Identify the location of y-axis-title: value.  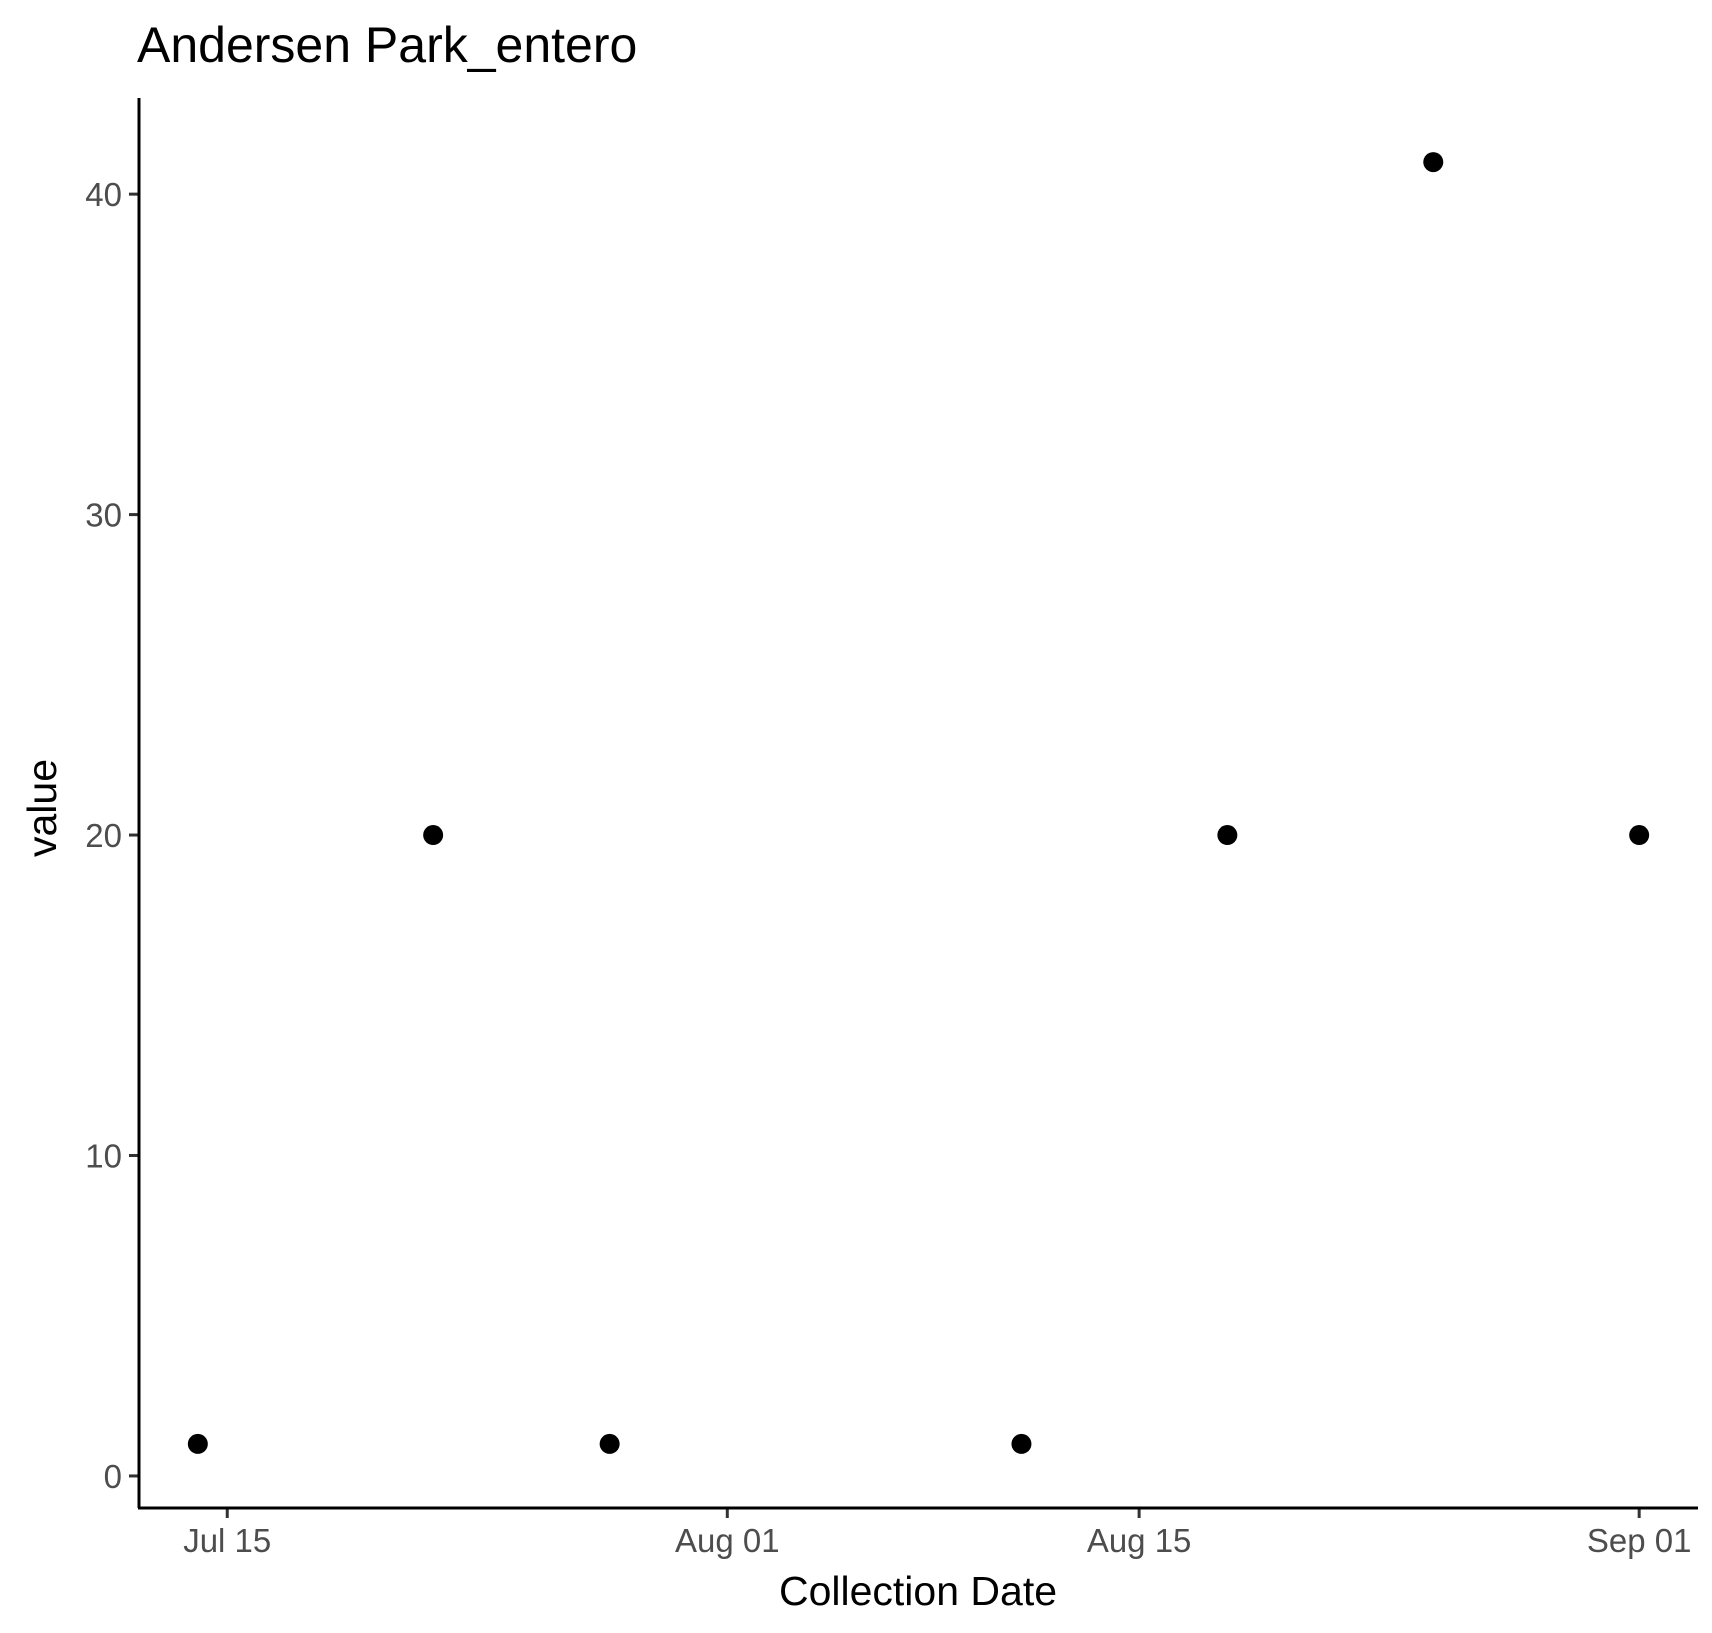
(42, 808).